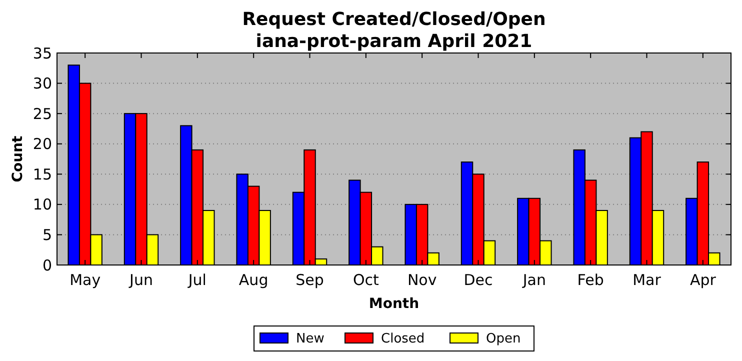 This screenshot has height=361, width=742. I want to click on x-tick-label: Jul, so click(196, 280).